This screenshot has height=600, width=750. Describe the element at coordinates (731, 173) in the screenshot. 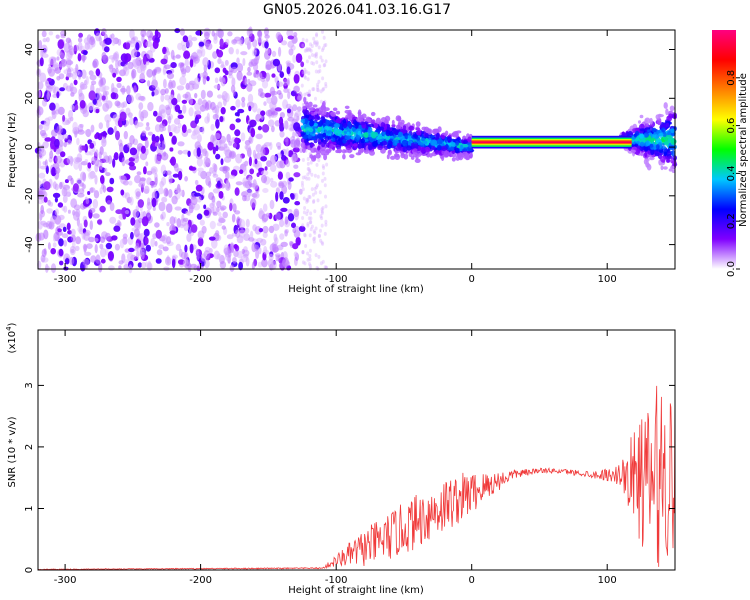

I see `colorbar-tick-label: 0.4` at that location.